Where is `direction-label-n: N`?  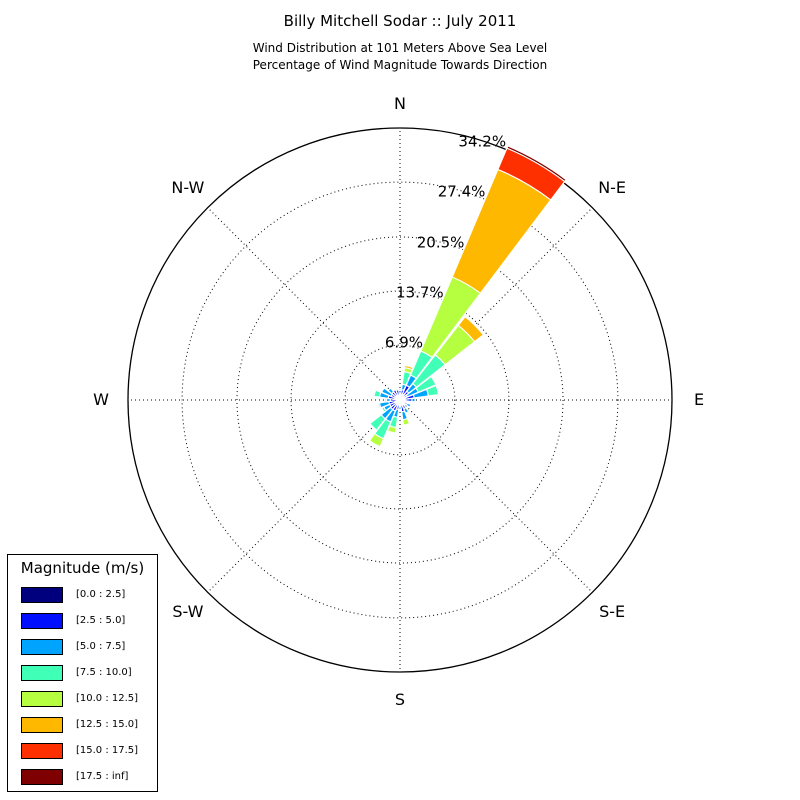 direction-label-n: N is located at coordinates (400, 103).